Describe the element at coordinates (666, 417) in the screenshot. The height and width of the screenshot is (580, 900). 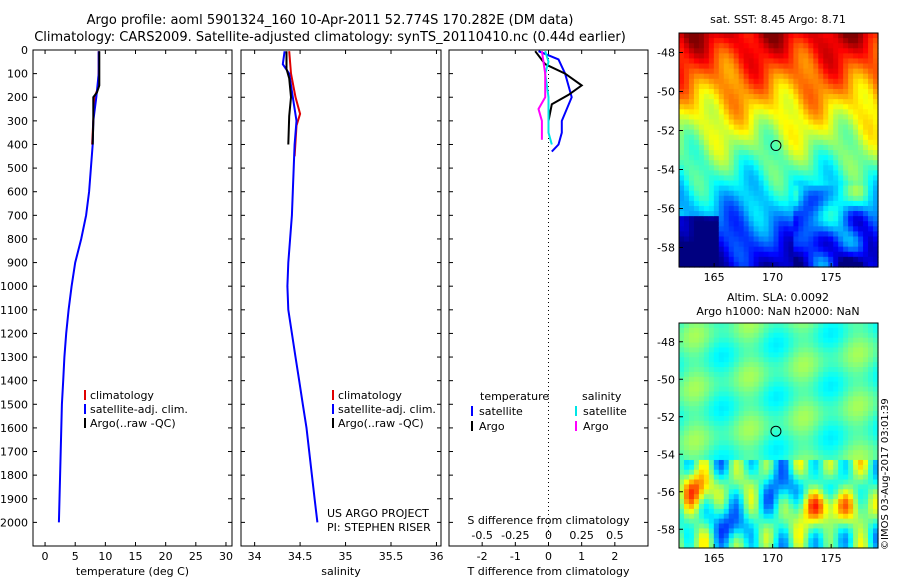
I see `y-tick-label: -52` at that location.